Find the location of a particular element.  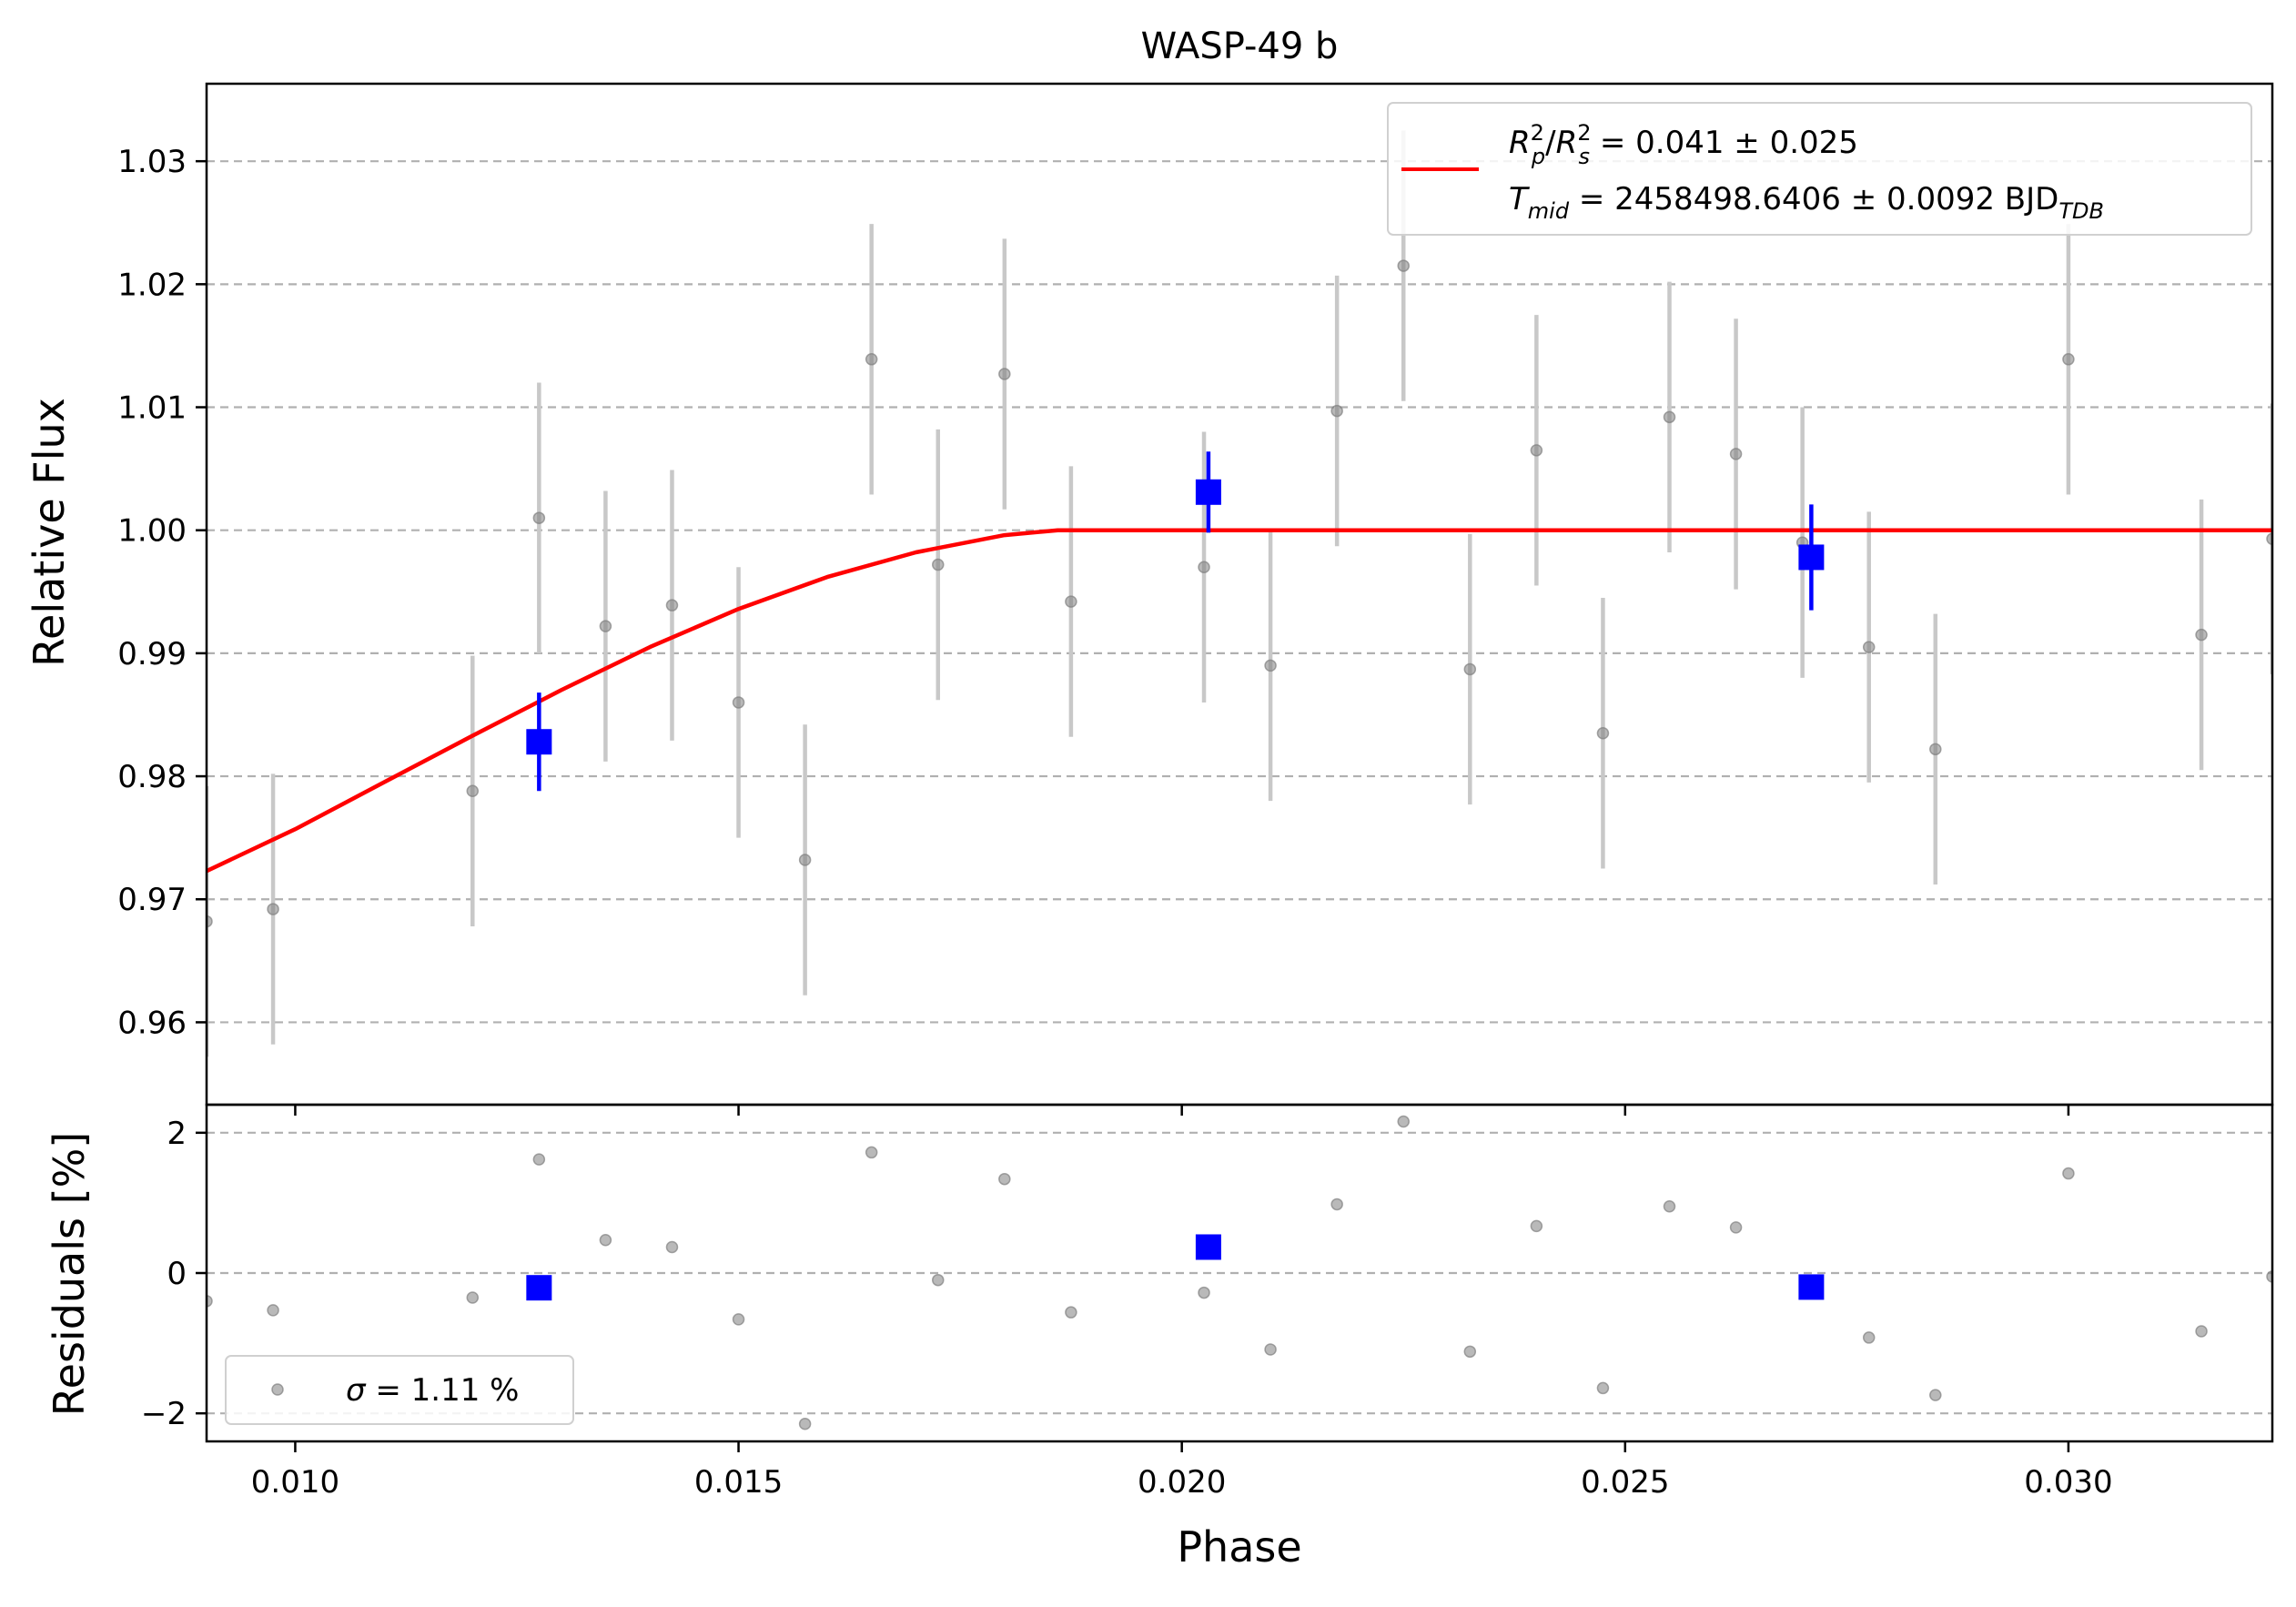

residuals-y-tick-label: 2 is located at coordinates (177, 1134).